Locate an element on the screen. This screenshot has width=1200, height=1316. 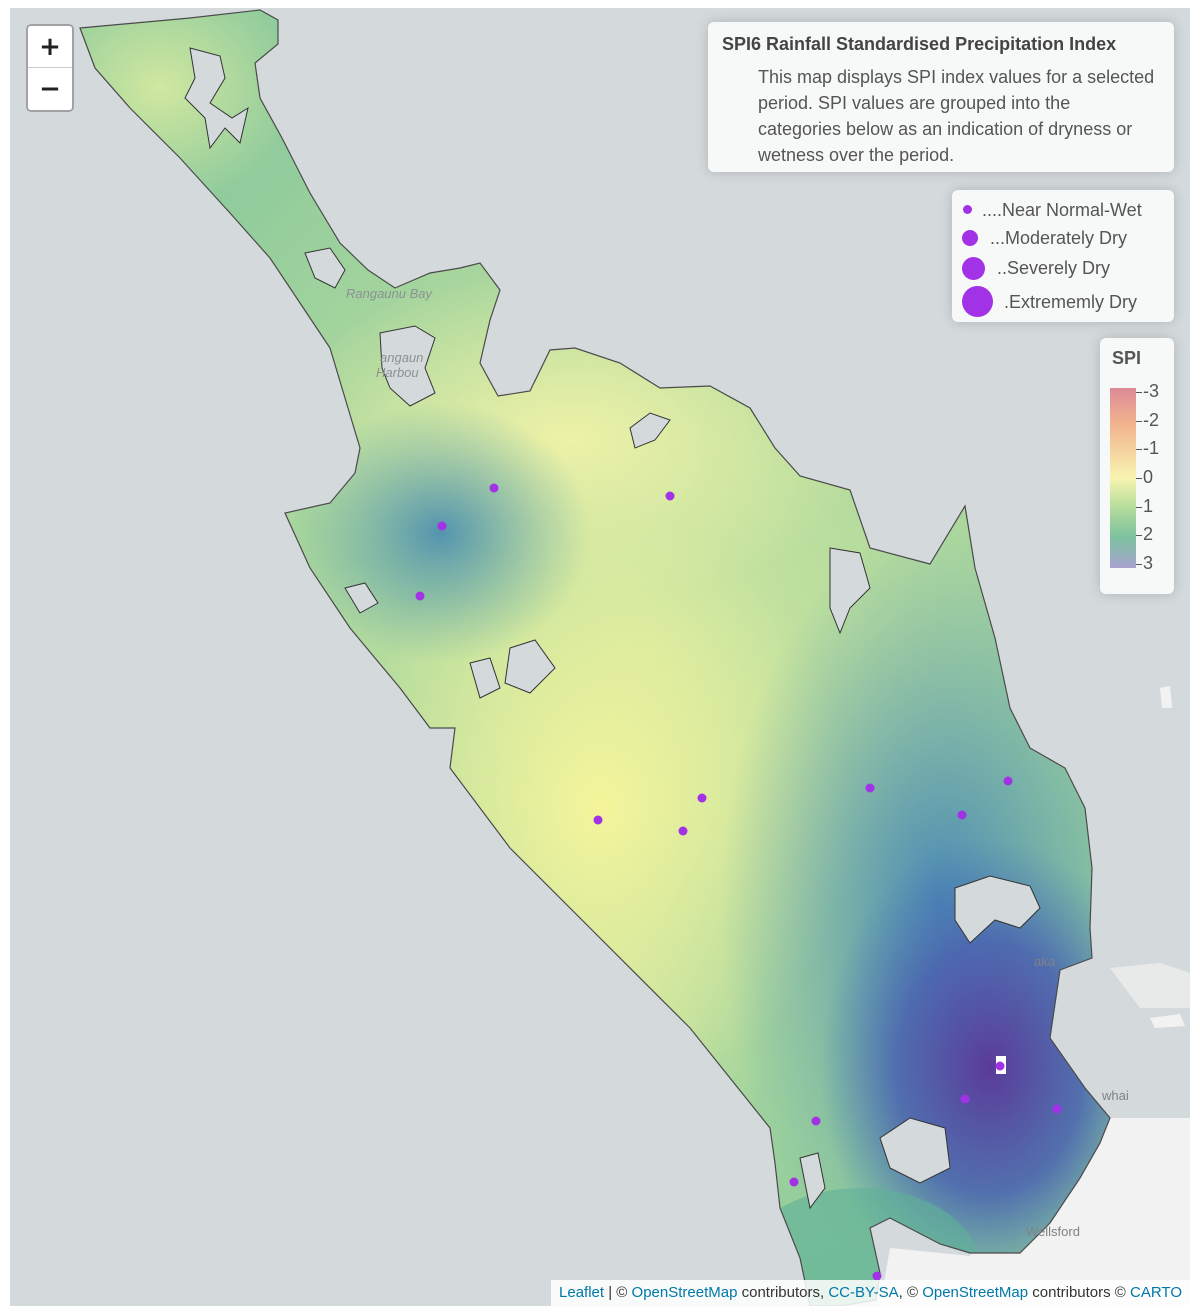
legend-item-extremely-dry: .Extrememly Dry is located at coordinates (1063, 301).